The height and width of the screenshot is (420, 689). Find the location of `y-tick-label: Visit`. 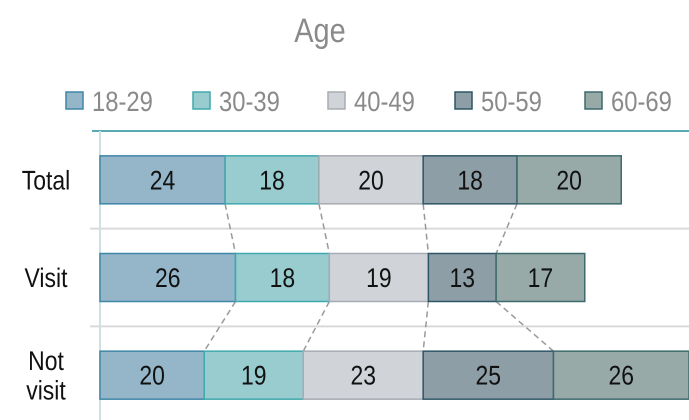

y-tick-label: Visit is located at coordinates (46, 278).